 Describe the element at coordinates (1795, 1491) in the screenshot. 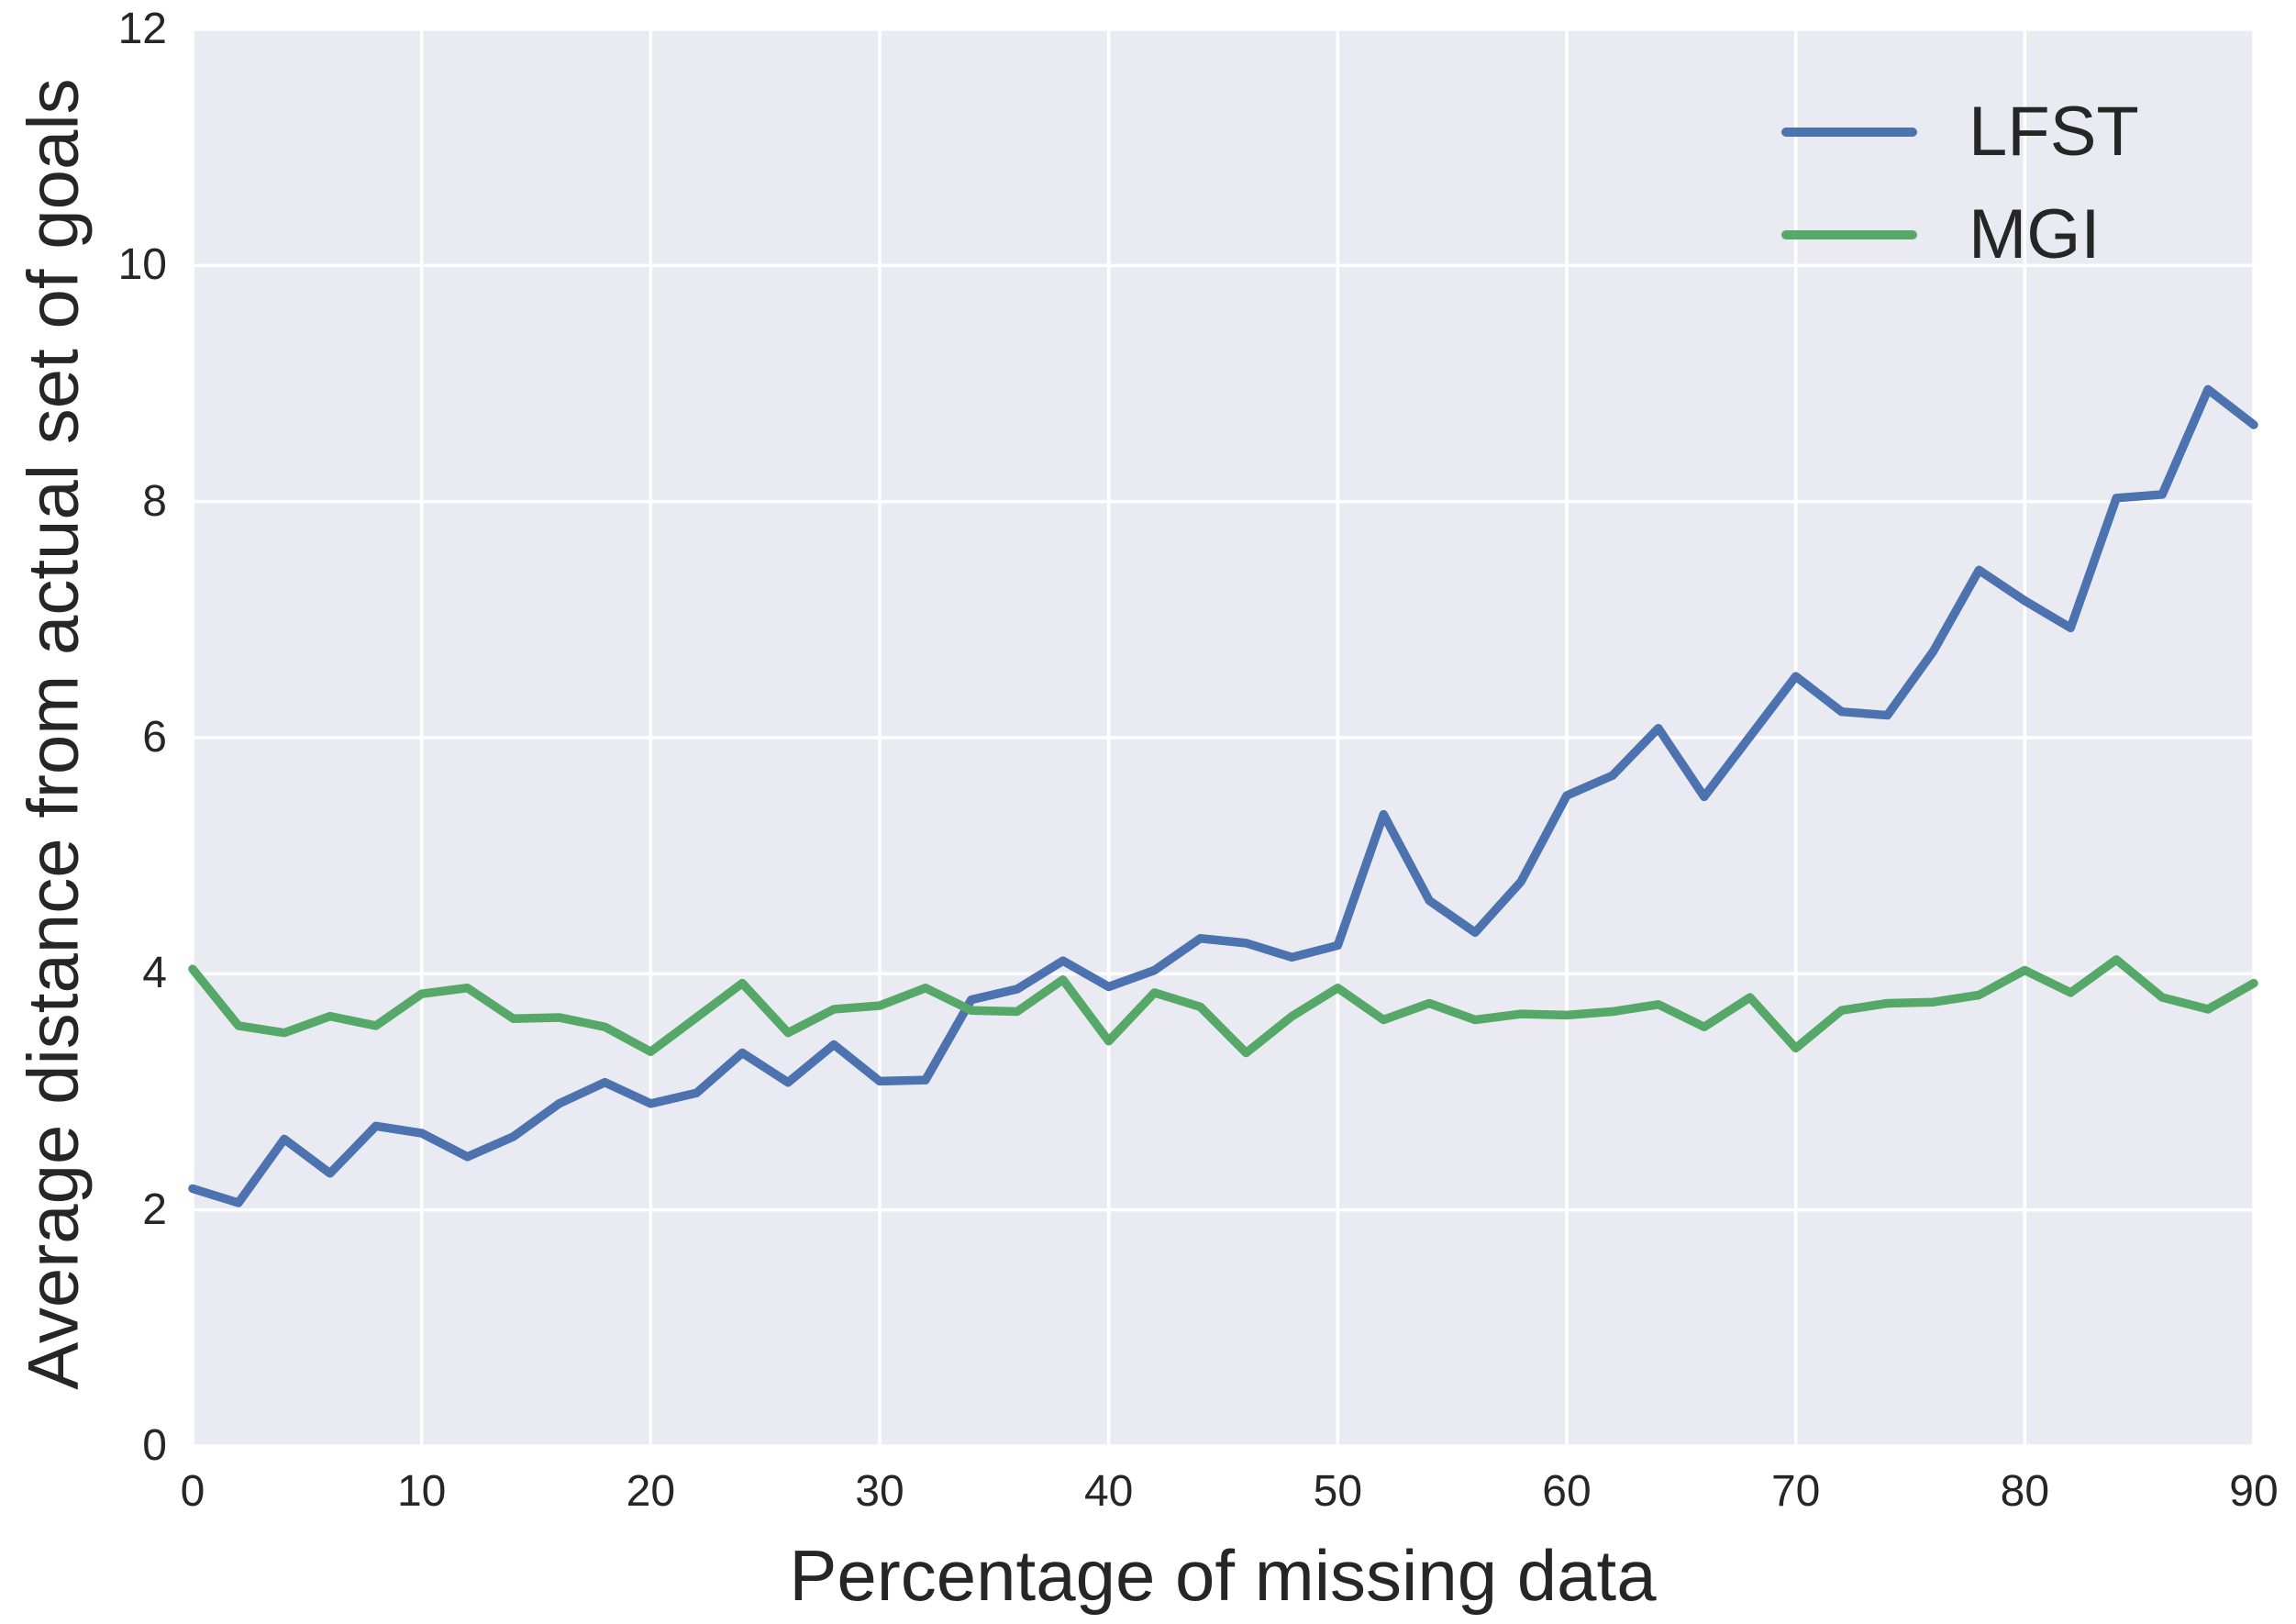

I see `x-tick-label: 70` at that location.